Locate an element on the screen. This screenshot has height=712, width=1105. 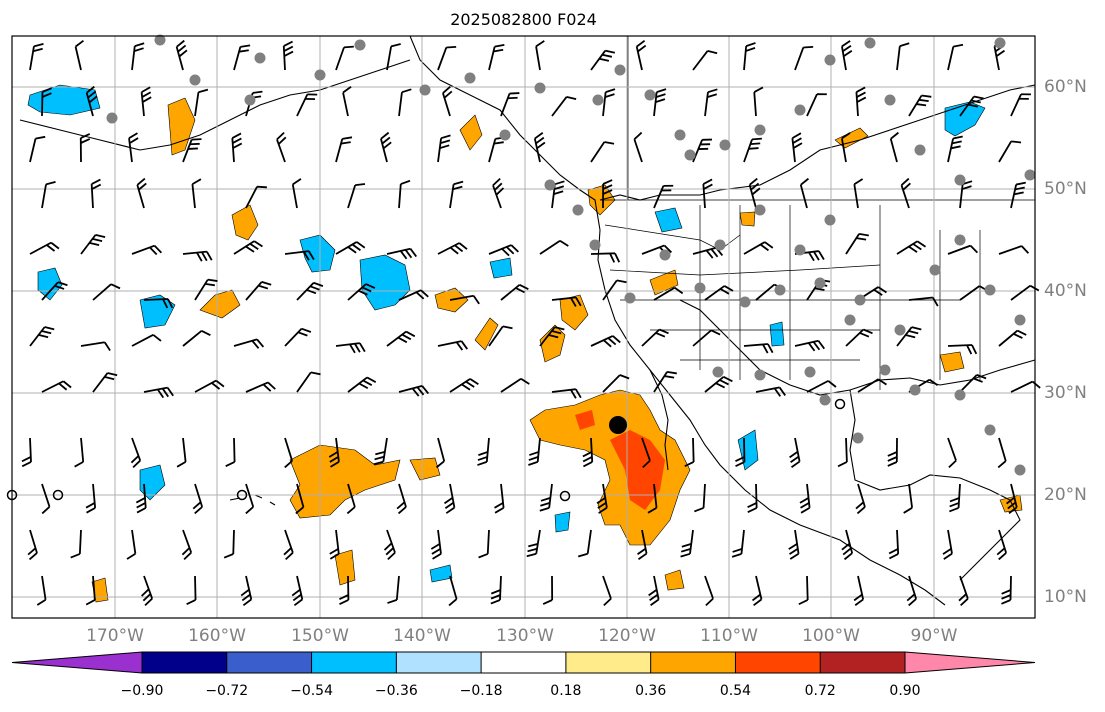
latitude-label: 60°N is located at coordinates (1065, 87).